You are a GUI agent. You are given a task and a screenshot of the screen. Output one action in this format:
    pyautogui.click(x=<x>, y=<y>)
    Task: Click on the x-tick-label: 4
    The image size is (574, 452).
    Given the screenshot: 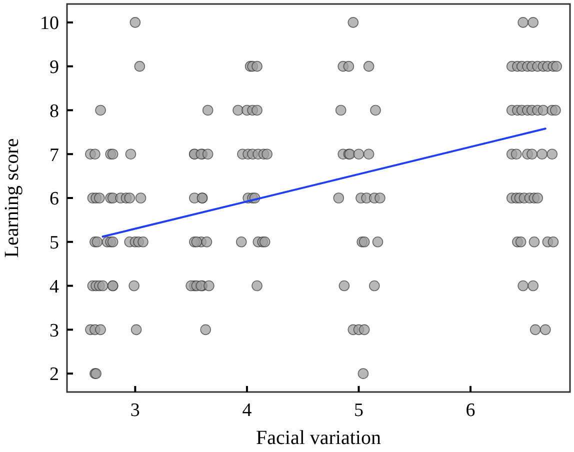 What is the action you would take?
    pyautogui.click(x=247, y=410)
    